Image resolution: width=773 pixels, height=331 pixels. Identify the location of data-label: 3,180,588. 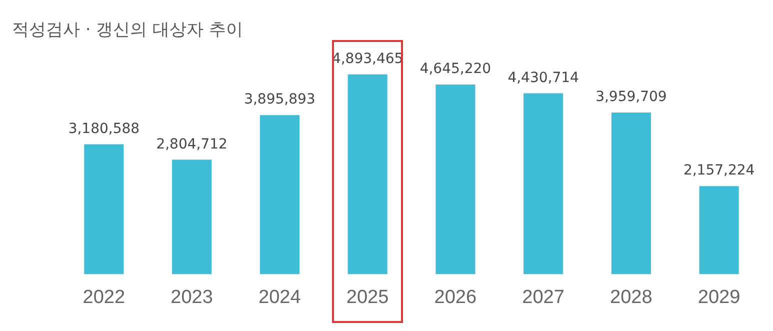
(104, 128).